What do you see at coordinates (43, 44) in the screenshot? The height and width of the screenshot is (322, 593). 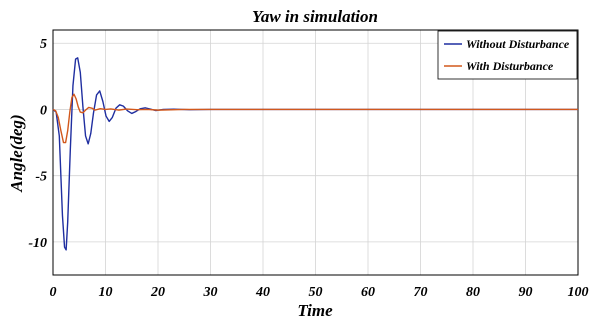 I see `y-tick-label: 5` at bounding box center [43, 44].